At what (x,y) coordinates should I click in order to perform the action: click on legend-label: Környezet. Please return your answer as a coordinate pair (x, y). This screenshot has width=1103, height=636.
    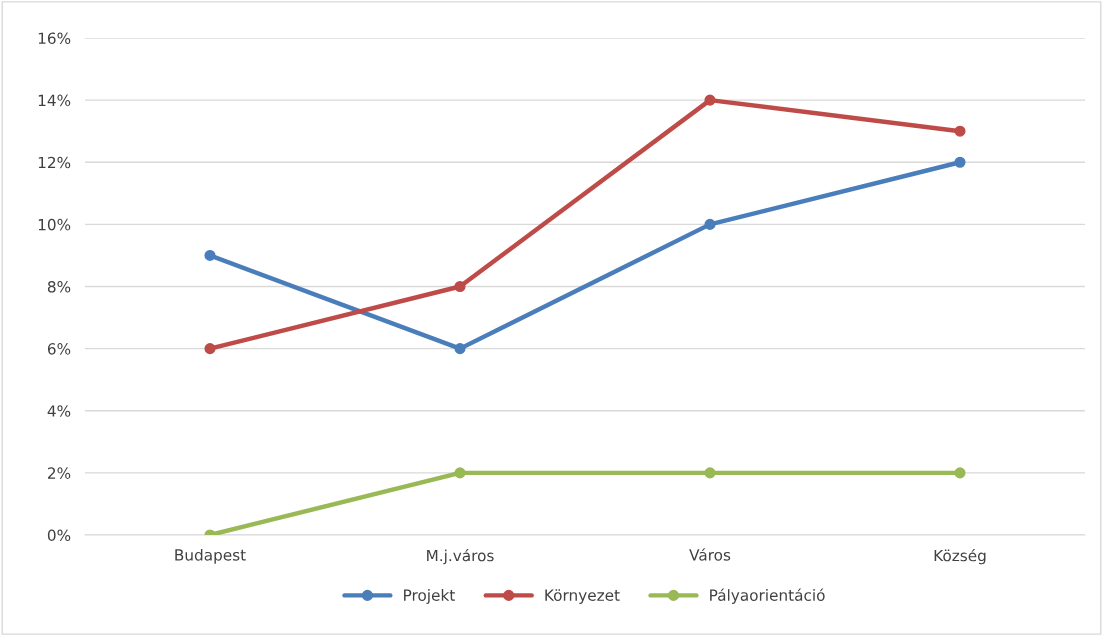
    Looking at the image, I should click on (582, 596).